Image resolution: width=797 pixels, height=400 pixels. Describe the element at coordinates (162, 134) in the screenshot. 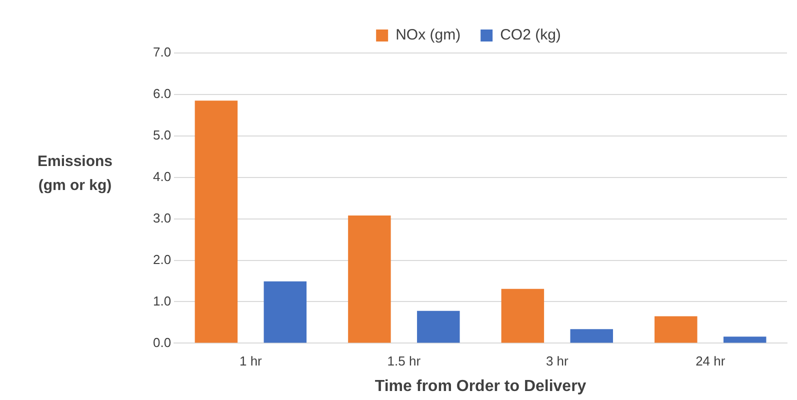

I see `y-tick-label: 5.0` at that location.